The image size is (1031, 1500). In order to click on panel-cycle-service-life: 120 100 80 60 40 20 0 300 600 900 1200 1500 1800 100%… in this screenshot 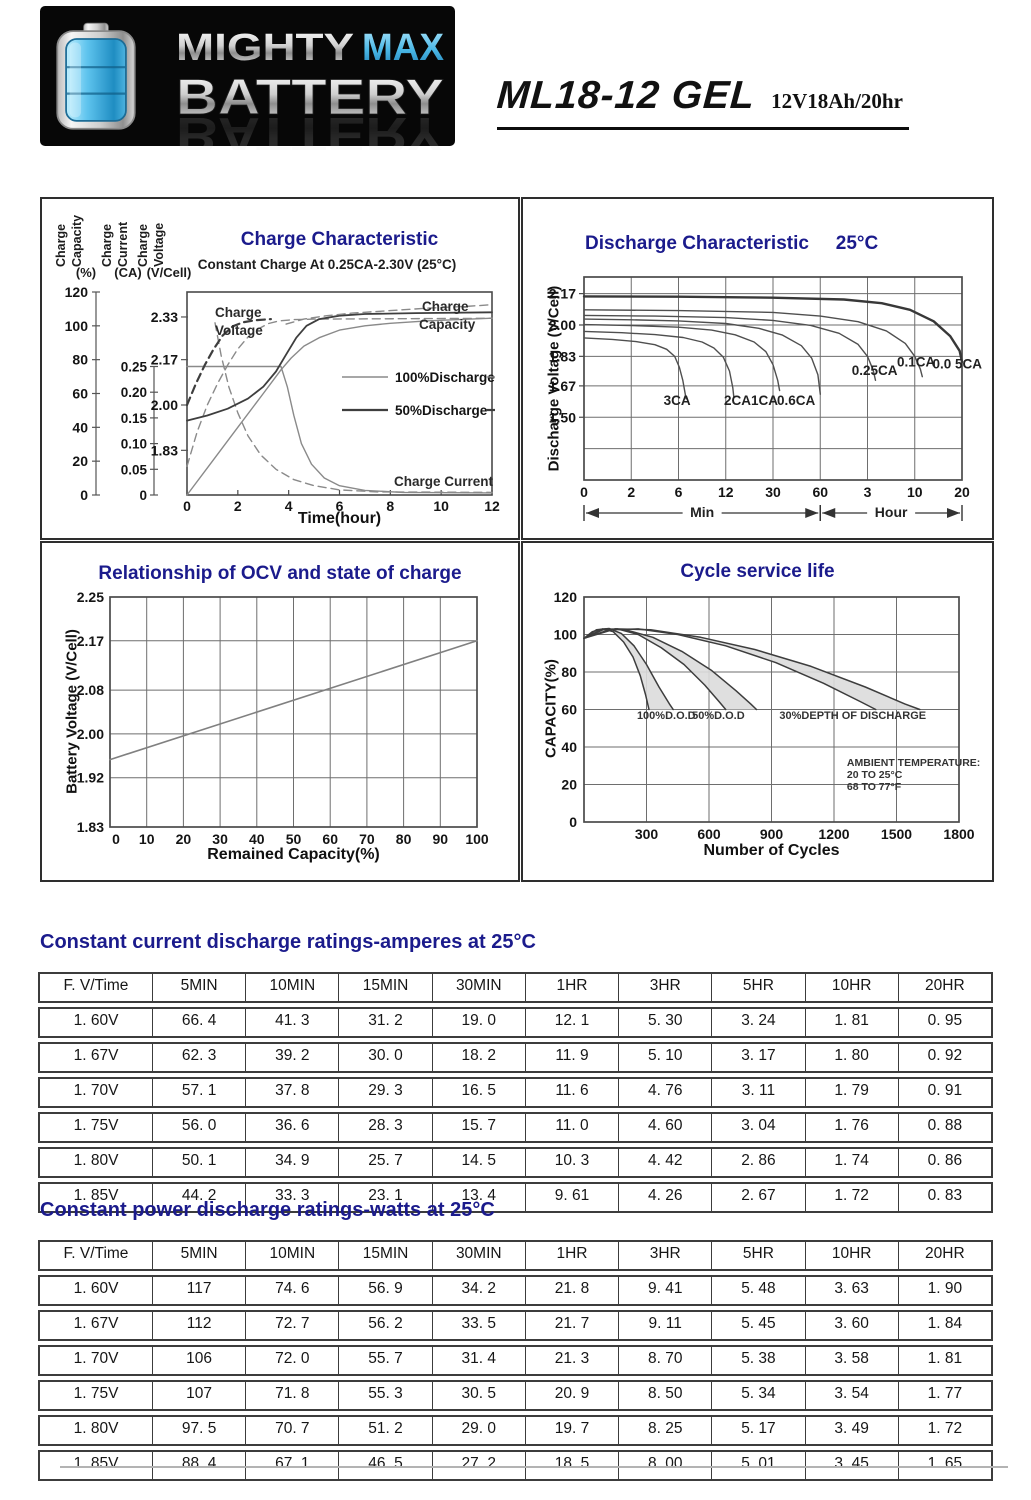, I will do `click(757, 711)`.